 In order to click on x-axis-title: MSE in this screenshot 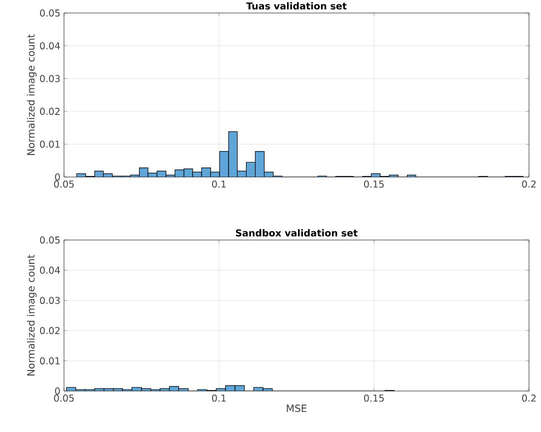, I will do `click(296, 408)`.